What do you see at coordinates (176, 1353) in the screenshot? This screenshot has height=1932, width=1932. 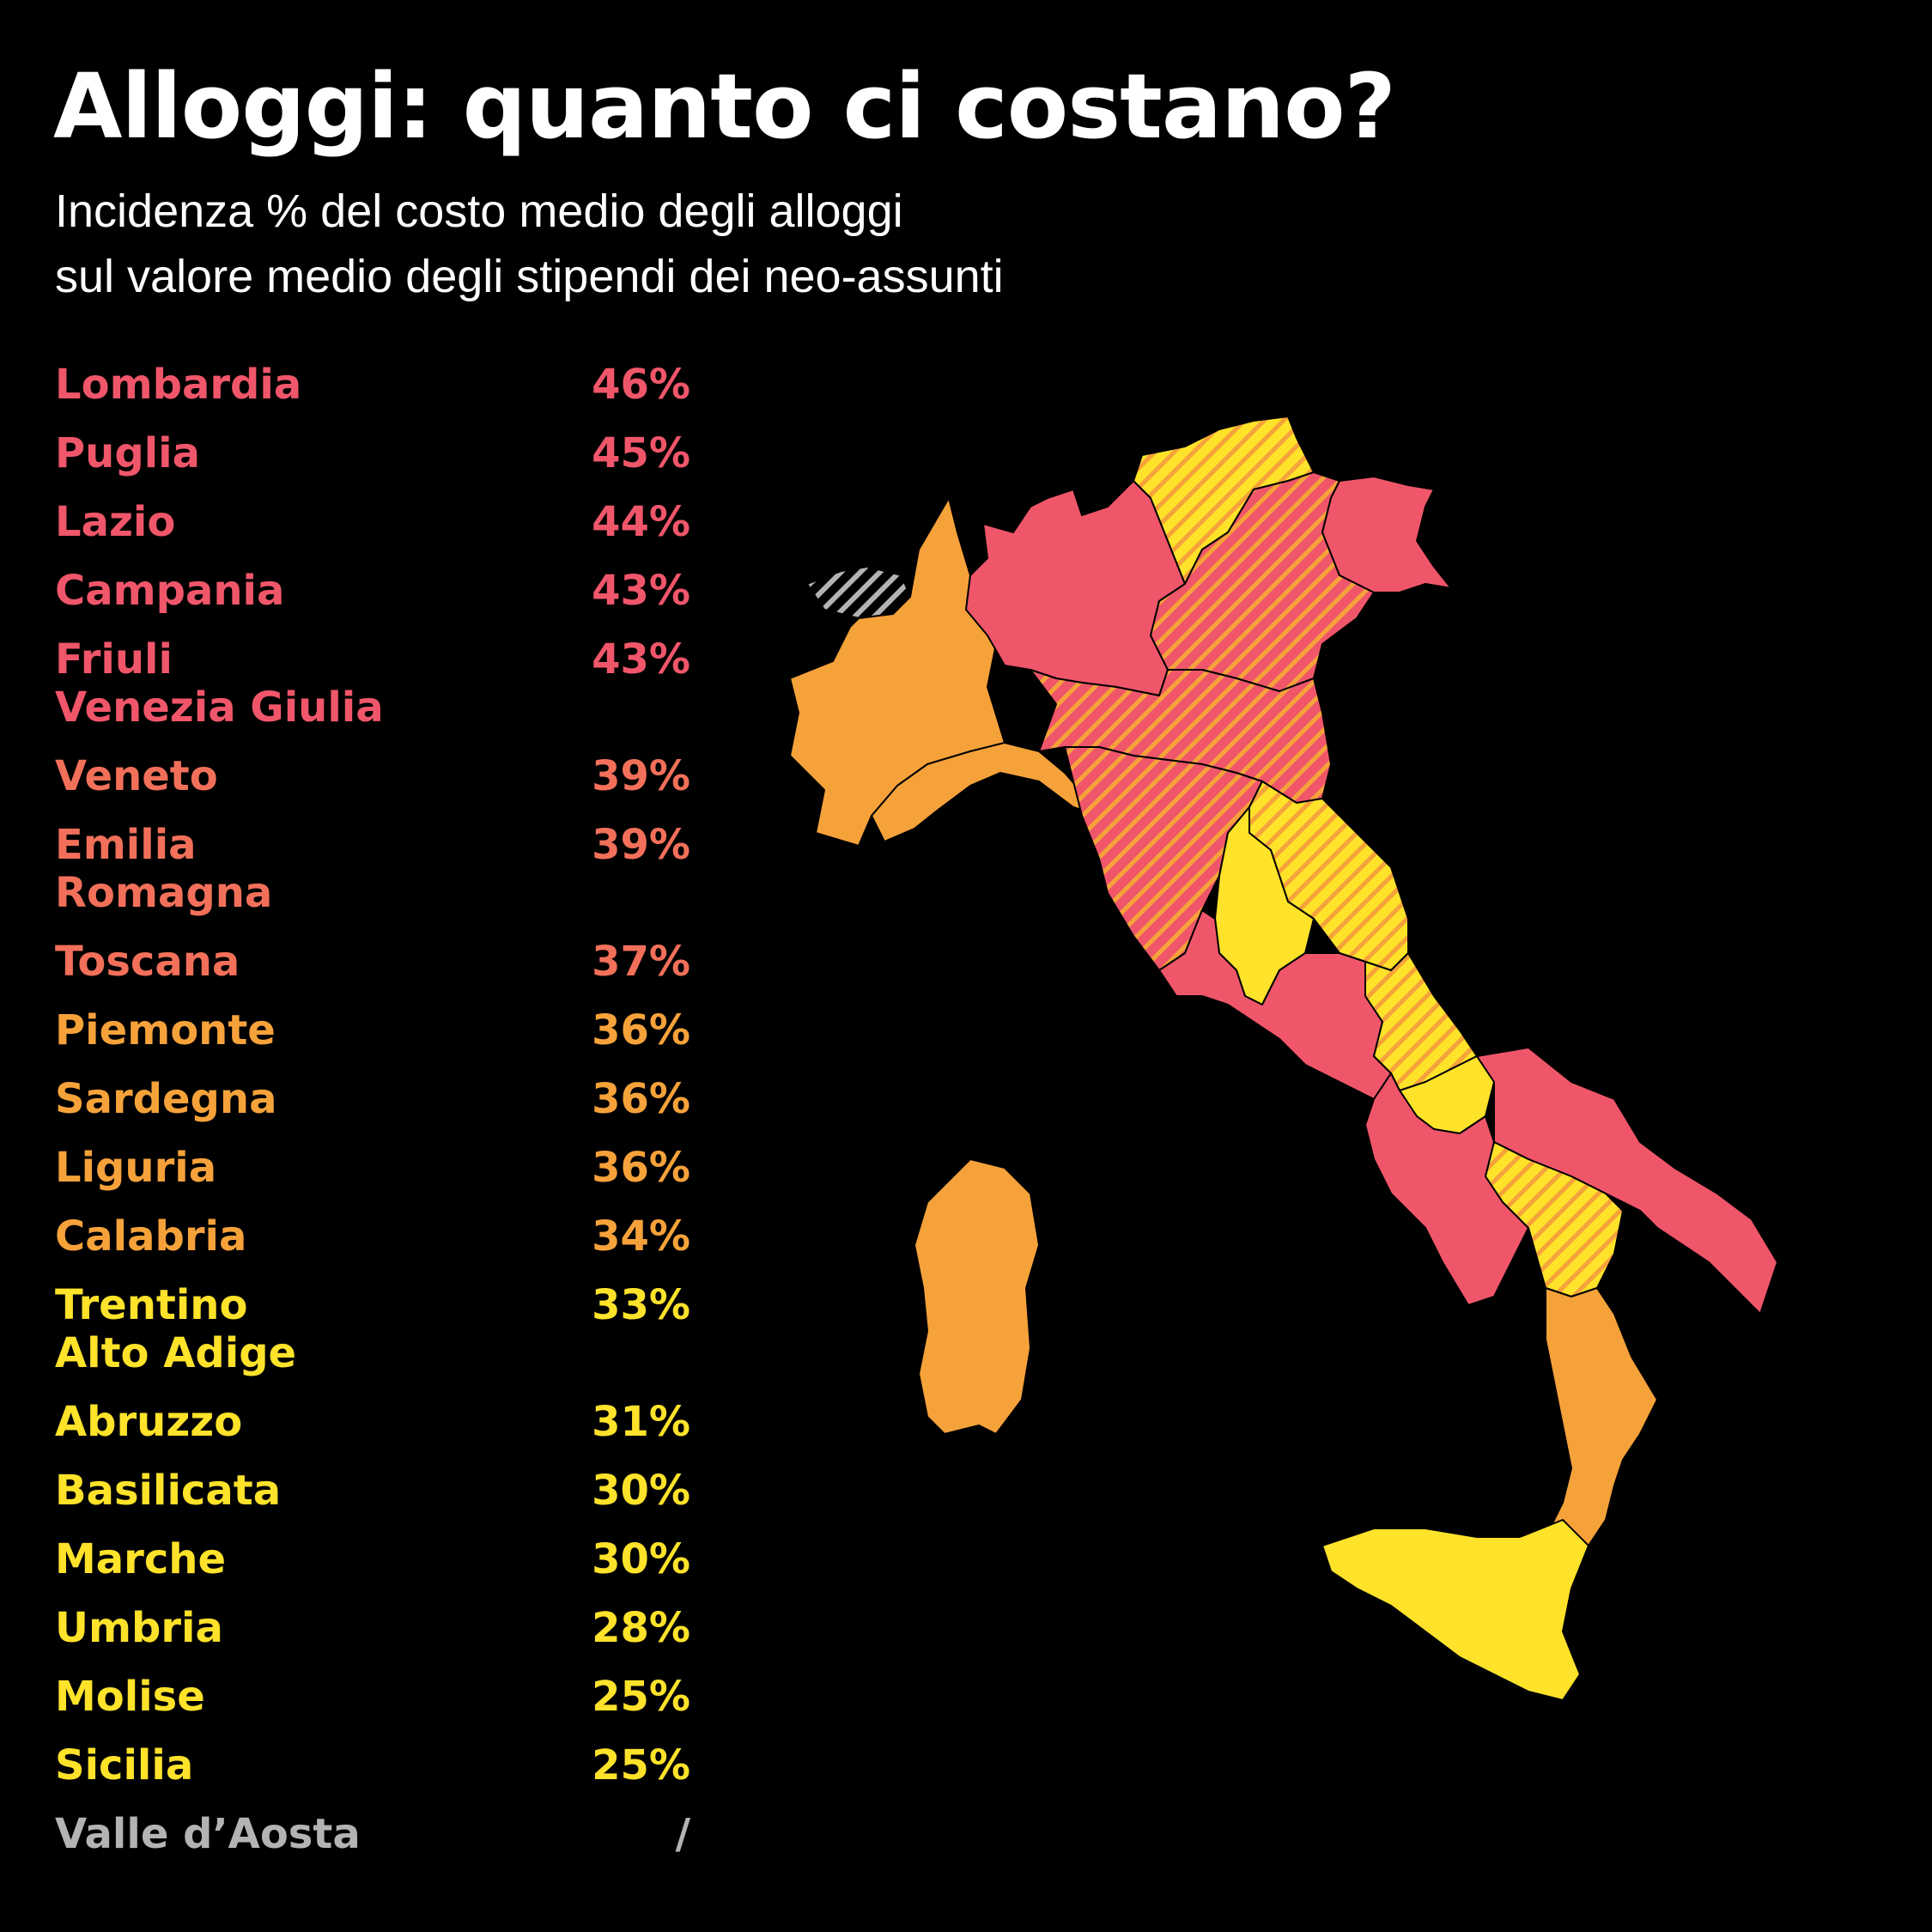 I see `region-name-line: Alto Adige` at bounding box center [176, 1353].